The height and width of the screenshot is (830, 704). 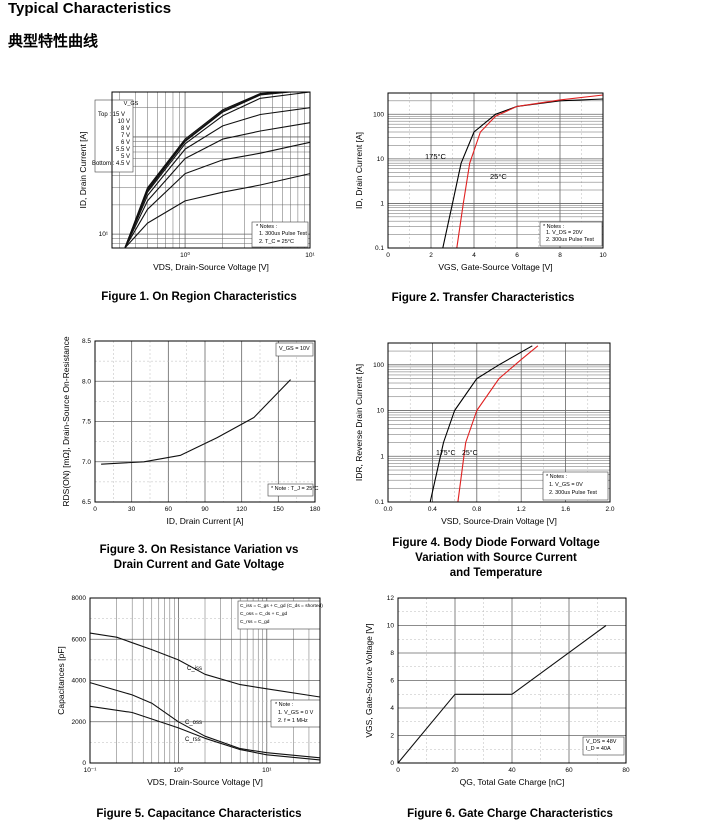 What do you see at coordinates (474, 255) in the screenshot?
I see `x-tick-label: 4` at bounding box center [474, 255].